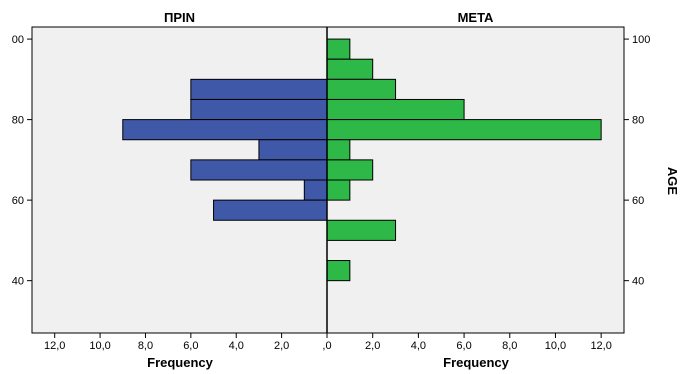  I want to click on x-tick-label-left: 12,0, so click(54, 346).